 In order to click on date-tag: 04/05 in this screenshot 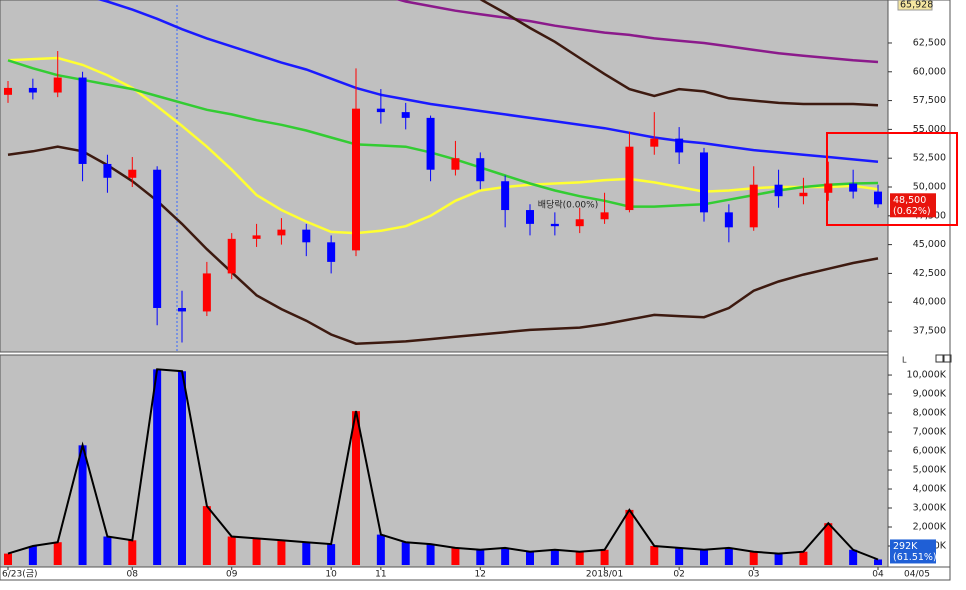, I will do `click(917, 575)`.